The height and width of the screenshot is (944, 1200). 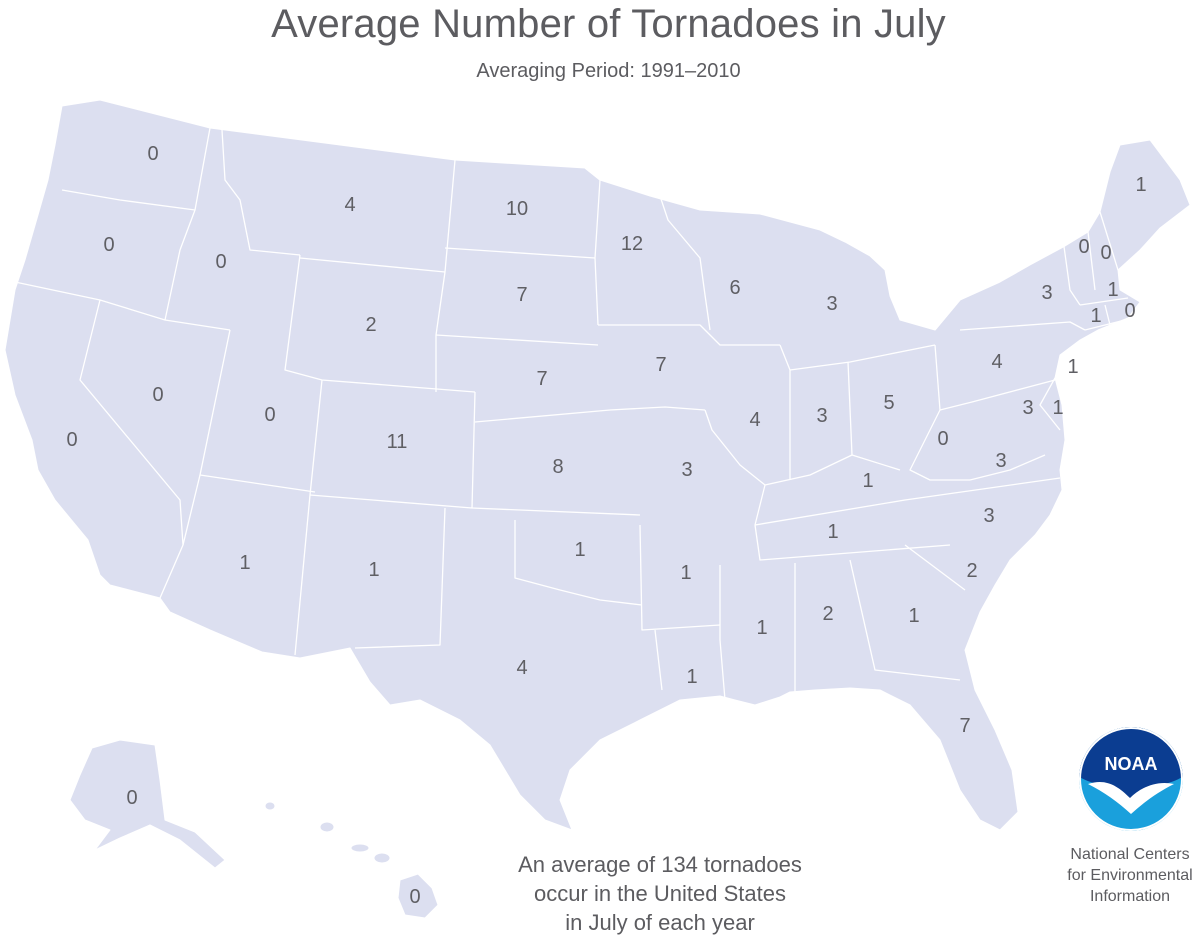 What do you see at coordinates (1046, 293) in the screenshot?
I see `state-value-ny: 3` at bounding box center [1046, 293].